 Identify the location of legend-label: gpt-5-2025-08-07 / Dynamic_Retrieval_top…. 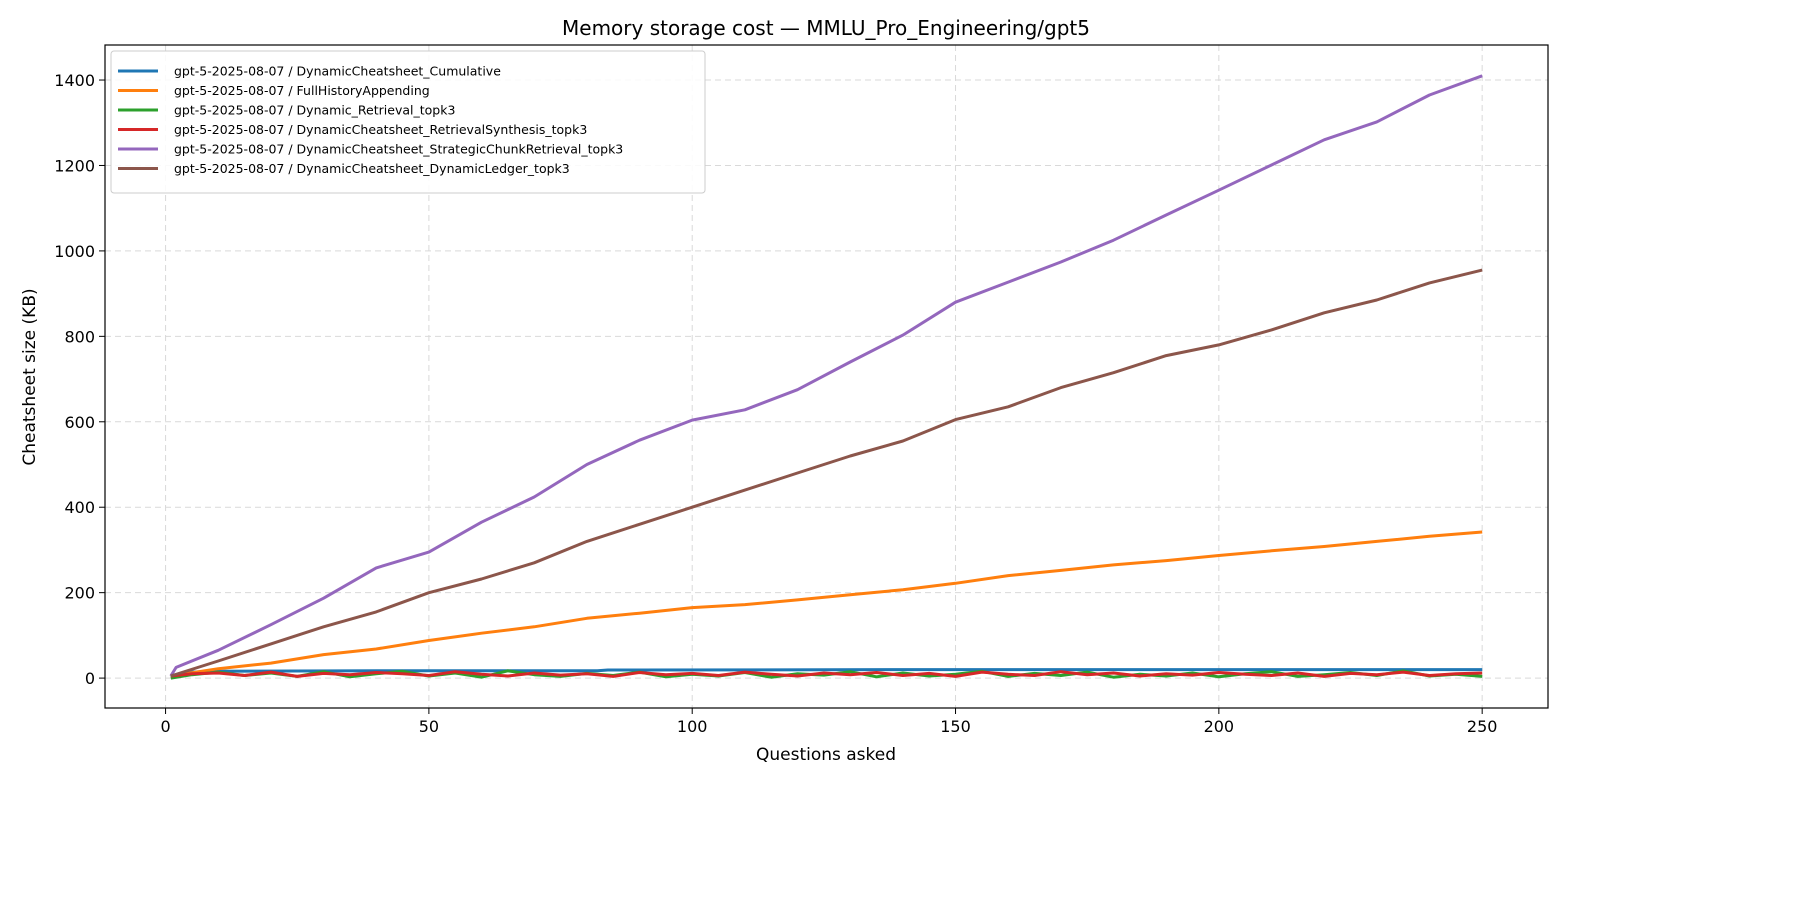
(314, 110).